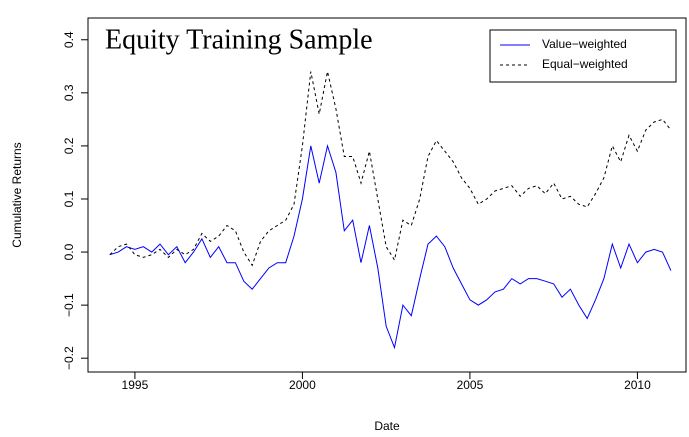 The height and width of the screenshot is (437, 689). I want to click on x-axis-label: Date, so click(387, 426).